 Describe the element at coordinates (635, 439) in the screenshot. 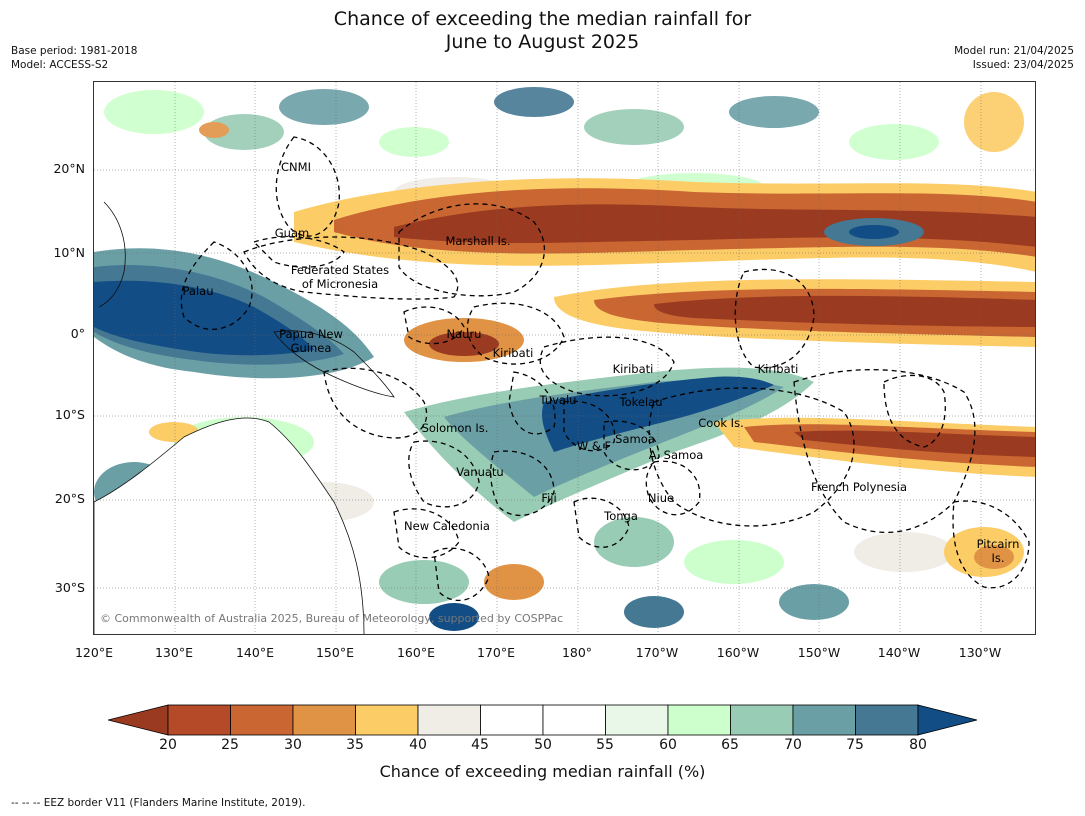

I see `region-label-samoa: Samoa` at that location.